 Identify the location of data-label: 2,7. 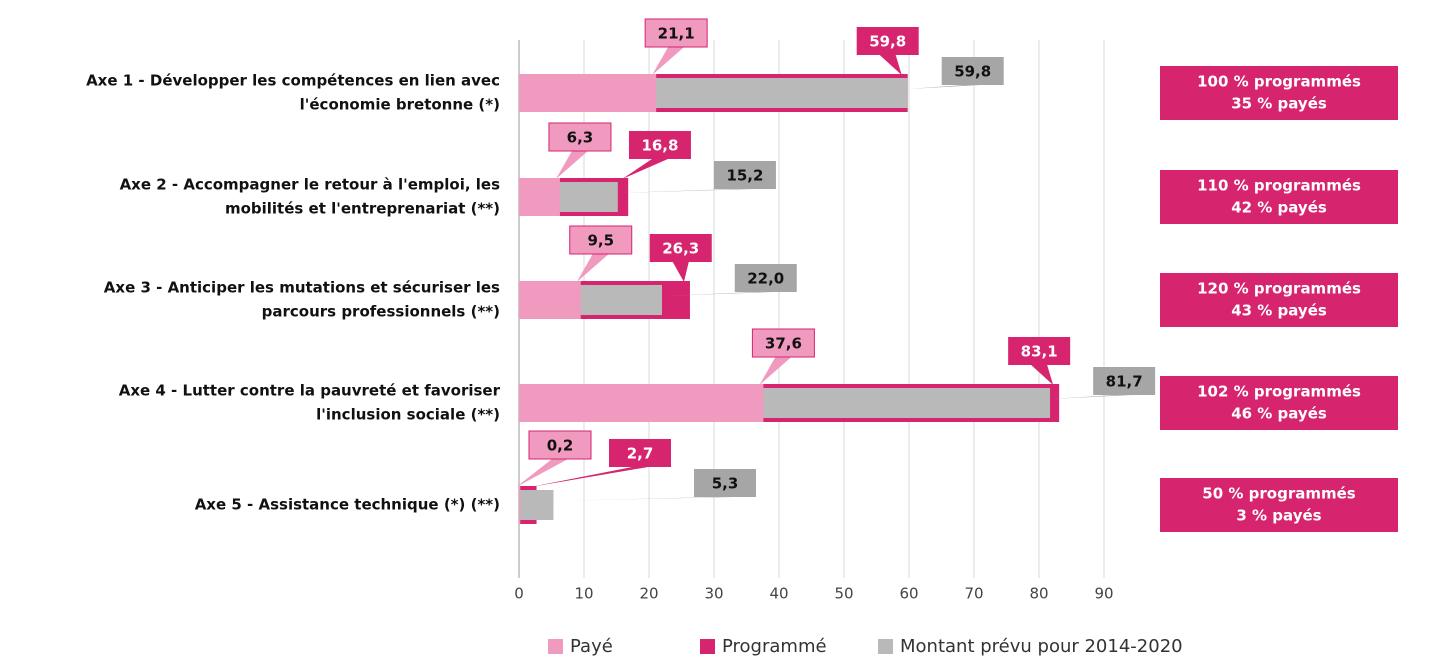
(640, 454).